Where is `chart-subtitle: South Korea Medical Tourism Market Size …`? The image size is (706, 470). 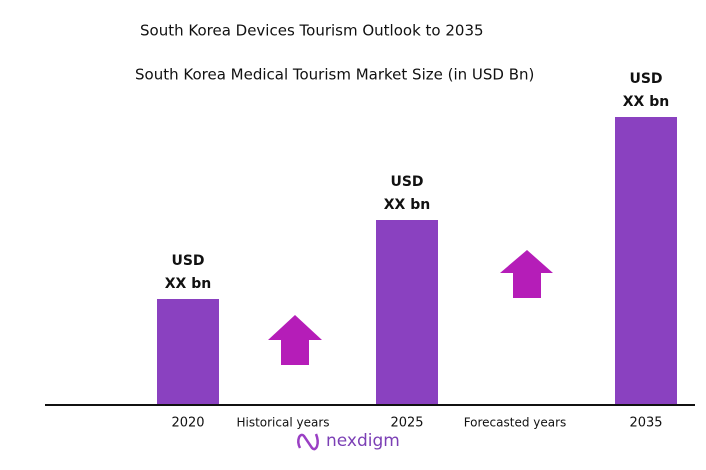 chart-subtitle: South Korea Medical Tourism Market Size … is located at coordinates (334, 75).